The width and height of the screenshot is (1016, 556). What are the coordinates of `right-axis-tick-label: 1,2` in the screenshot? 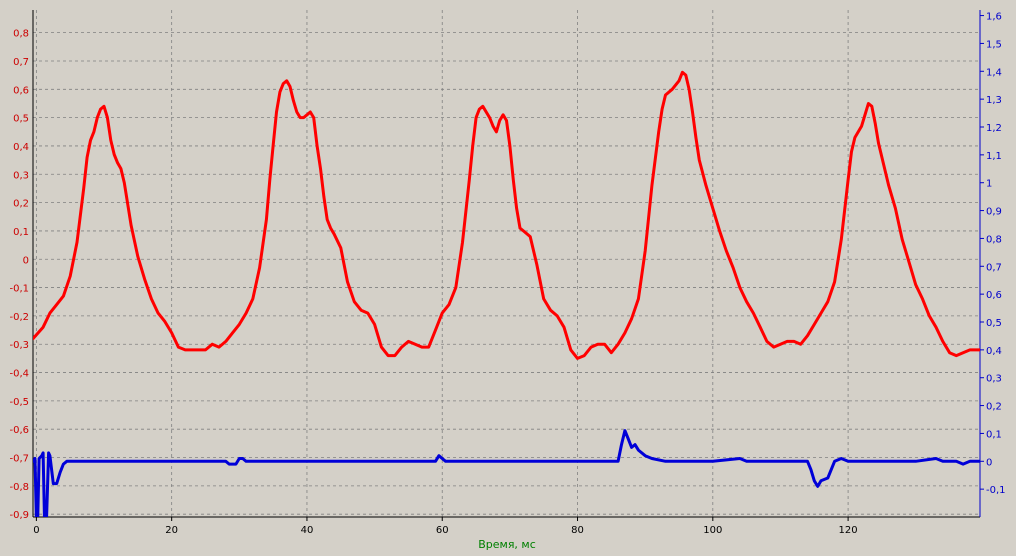 It's located at (994, 128).